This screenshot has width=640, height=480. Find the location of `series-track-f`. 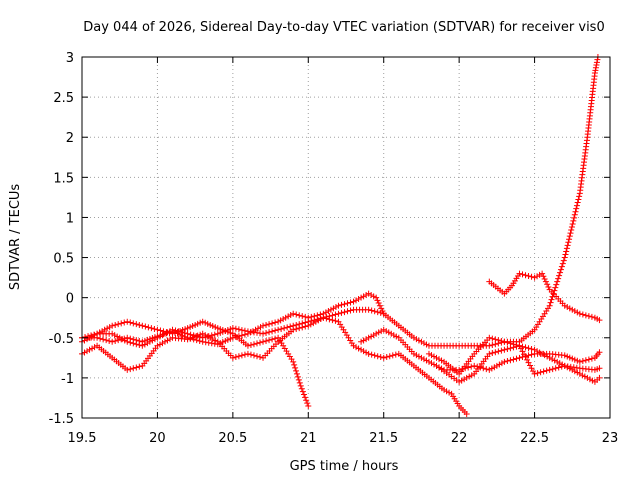

series-track-f is located at coordinates (544, 297).